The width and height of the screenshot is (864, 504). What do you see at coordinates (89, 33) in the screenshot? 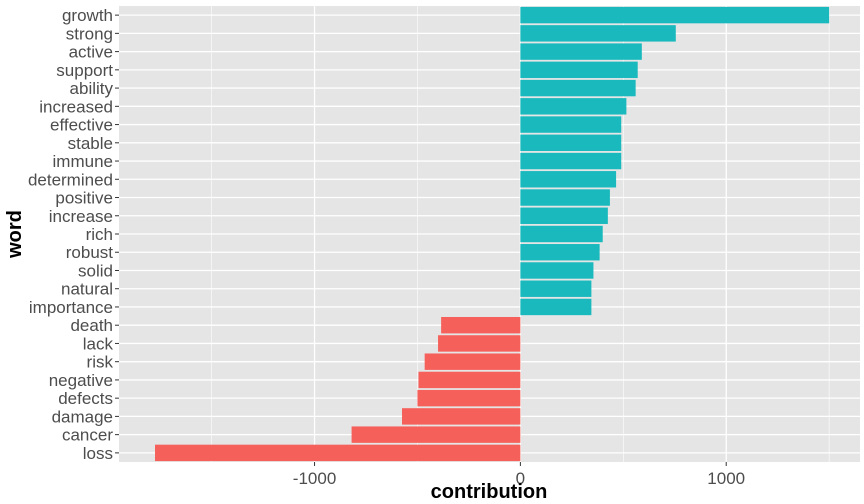
I see `y-tick-label: strong` at bounding box center [89, 33].